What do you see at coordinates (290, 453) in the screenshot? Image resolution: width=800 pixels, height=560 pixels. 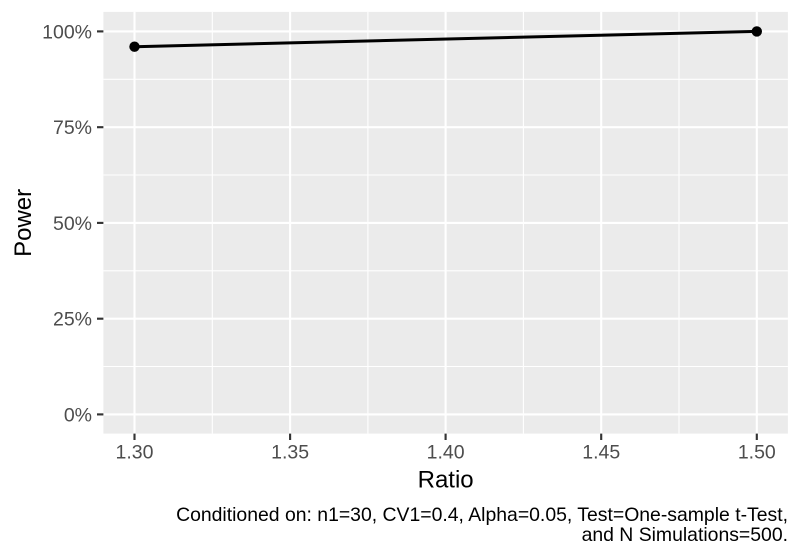 I see `svg-text: 1.35` at bounding box center [290, 453].